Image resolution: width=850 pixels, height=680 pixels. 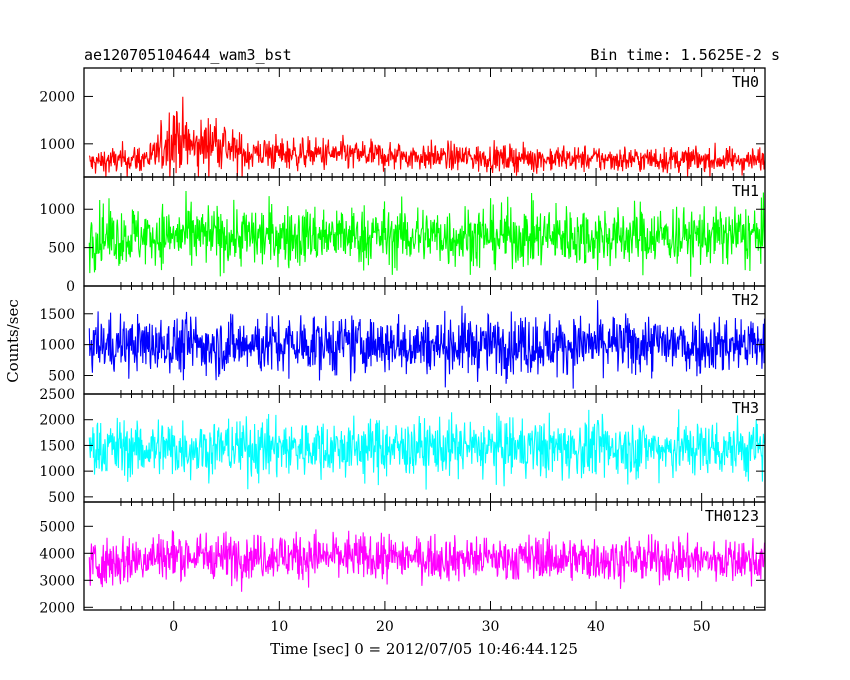 What do you see at coordinates (70, 287) in the screenshot?
I see `y-tick-label: 0` at bounding box center [70, 287].